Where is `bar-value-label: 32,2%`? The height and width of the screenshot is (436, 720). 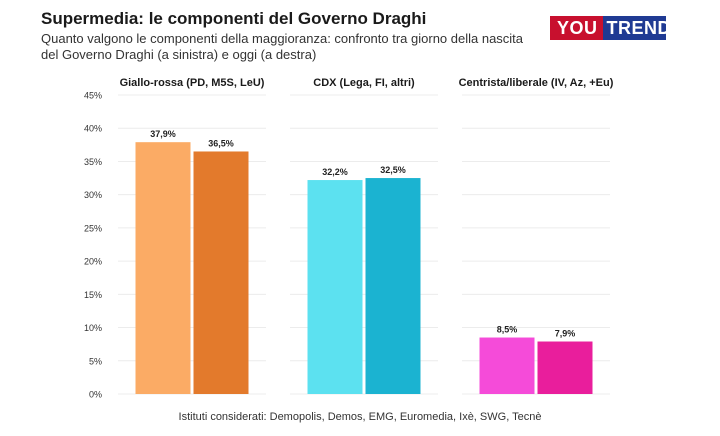
bar-value-label: 32,2% is located at coordinates (335, 172).